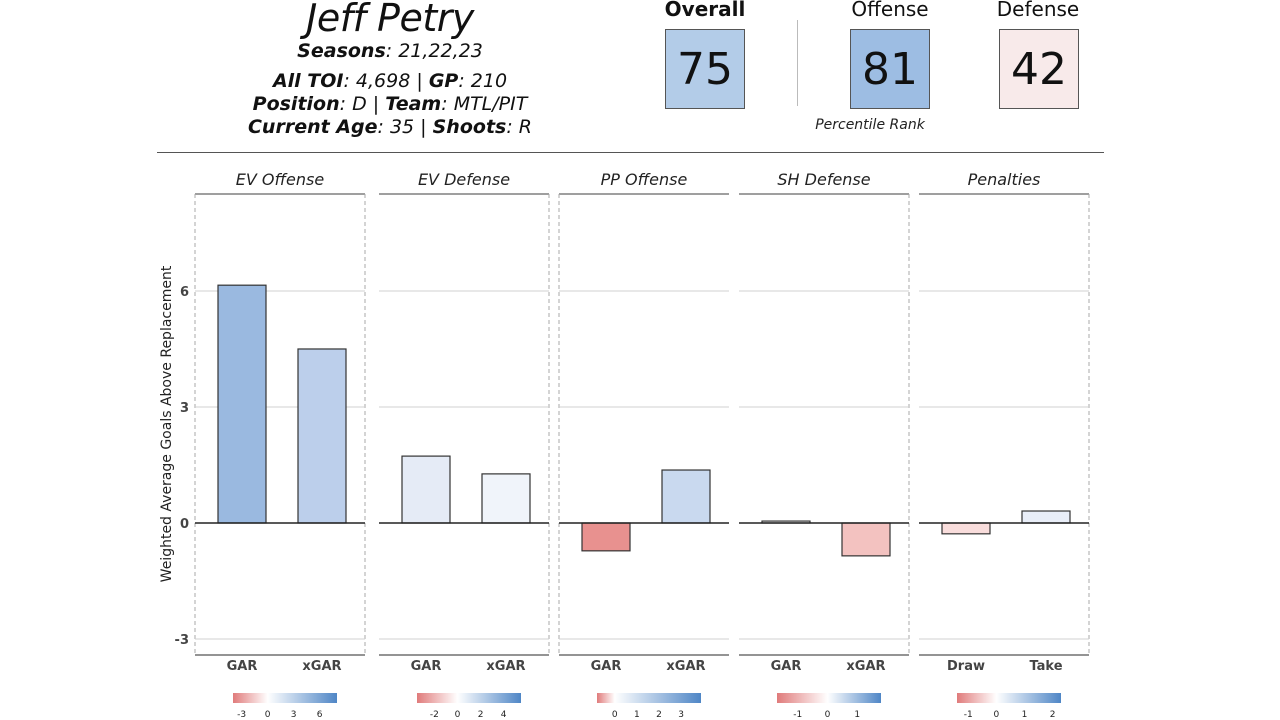 The image size is (1280, 720). I want to click on colorbar-tick-label: -2, so click(434, 715).